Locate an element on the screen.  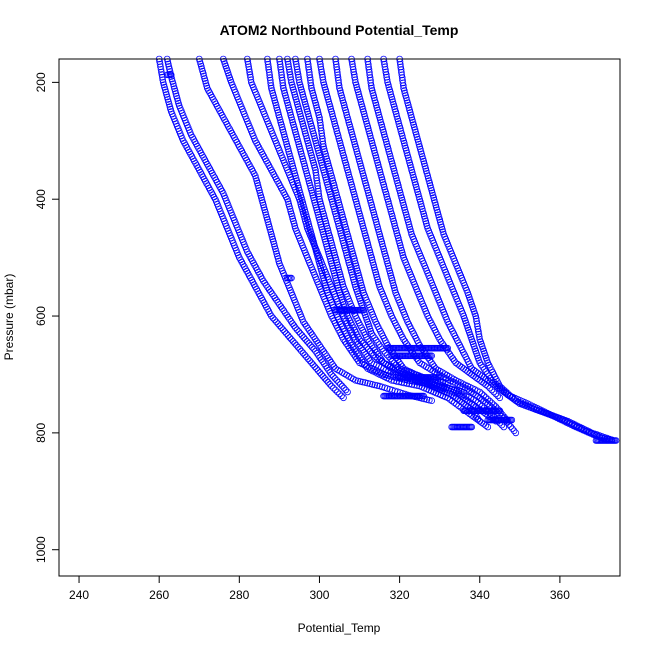
x-tick-label: 320 is located at coordinates (400, 595).